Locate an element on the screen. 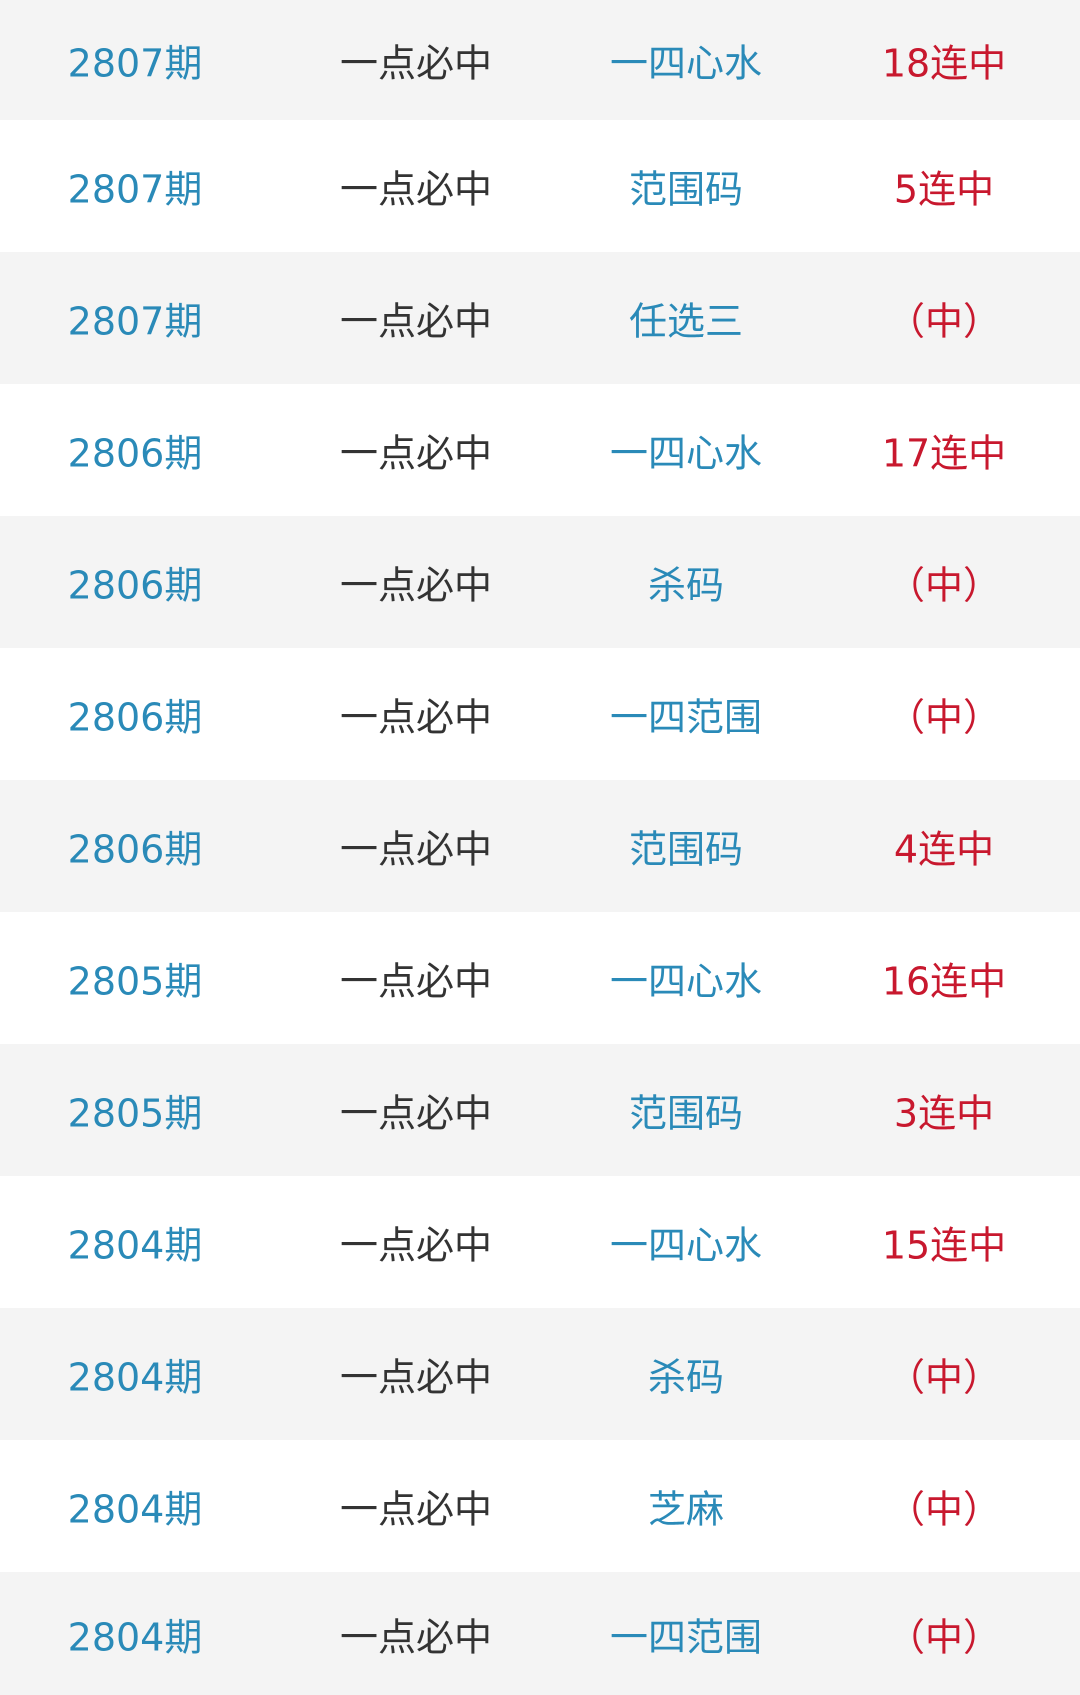 The width and height of the screenshot is (1080, 1695). result-cell: 16连中 is located at coordinates (944, 981).